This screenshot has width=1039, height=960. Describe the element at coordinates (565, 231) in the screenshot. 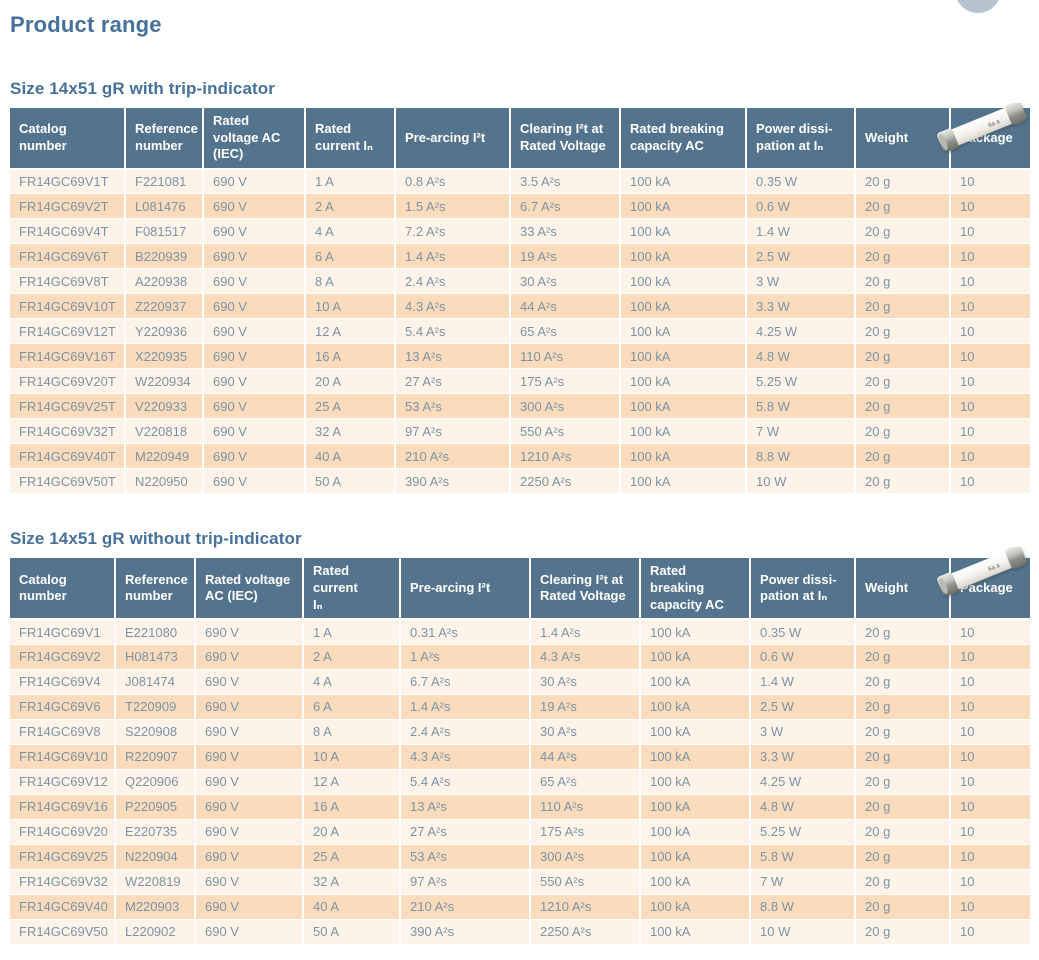

I see `table-cell: 33 A²s` at that location.